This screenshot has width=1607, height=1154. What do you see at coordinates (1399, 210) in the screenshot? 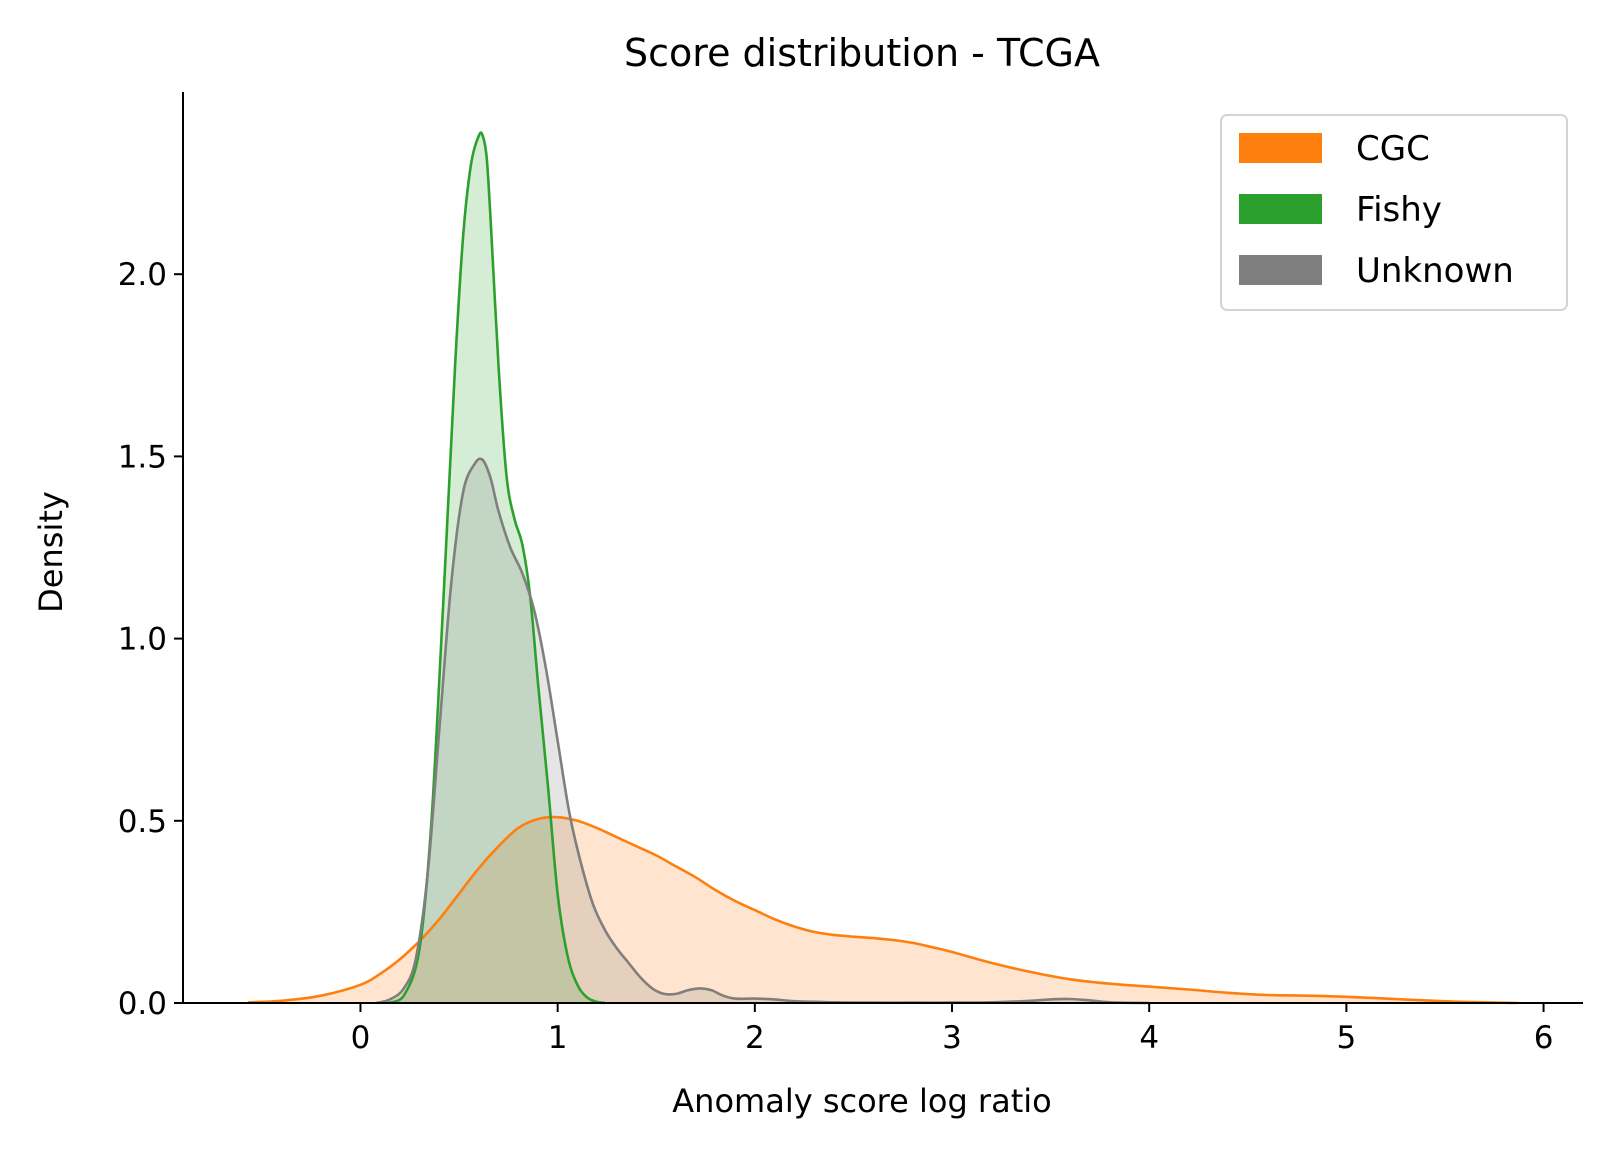
I see `legend-label-fishy: Fishy` at bounding box center [1399, 210].